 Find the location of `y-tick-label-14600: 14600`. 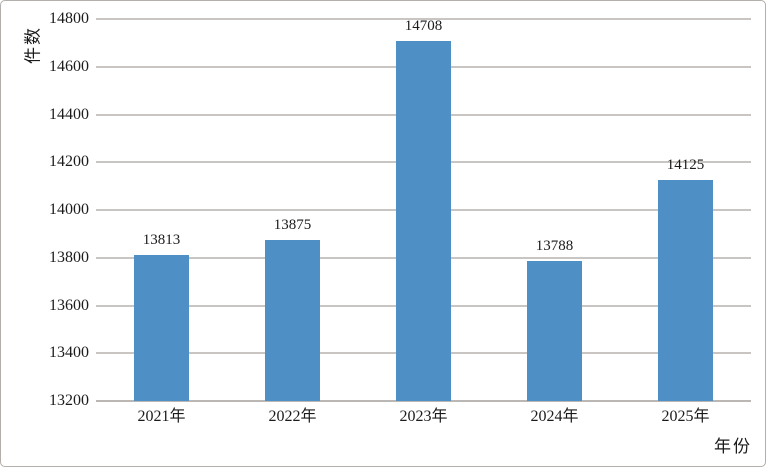

y-tick-label-14600: 14600 is located at coordinates (69, 66).